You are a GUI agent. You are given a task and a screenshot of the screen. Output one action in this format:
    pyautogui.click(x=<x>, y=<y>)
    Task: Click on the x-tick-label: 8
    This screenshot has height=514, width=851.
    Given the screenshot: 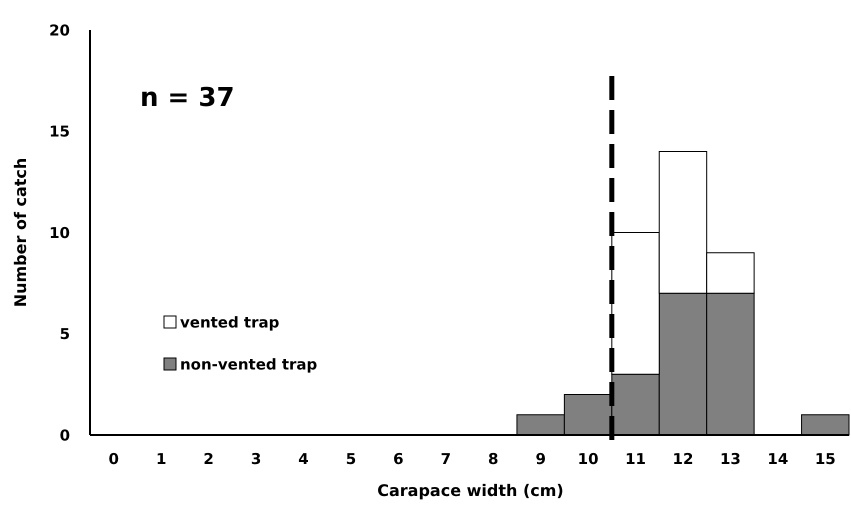 What is the action you would take?
    pyautogui.click(x=493, y=459)
    